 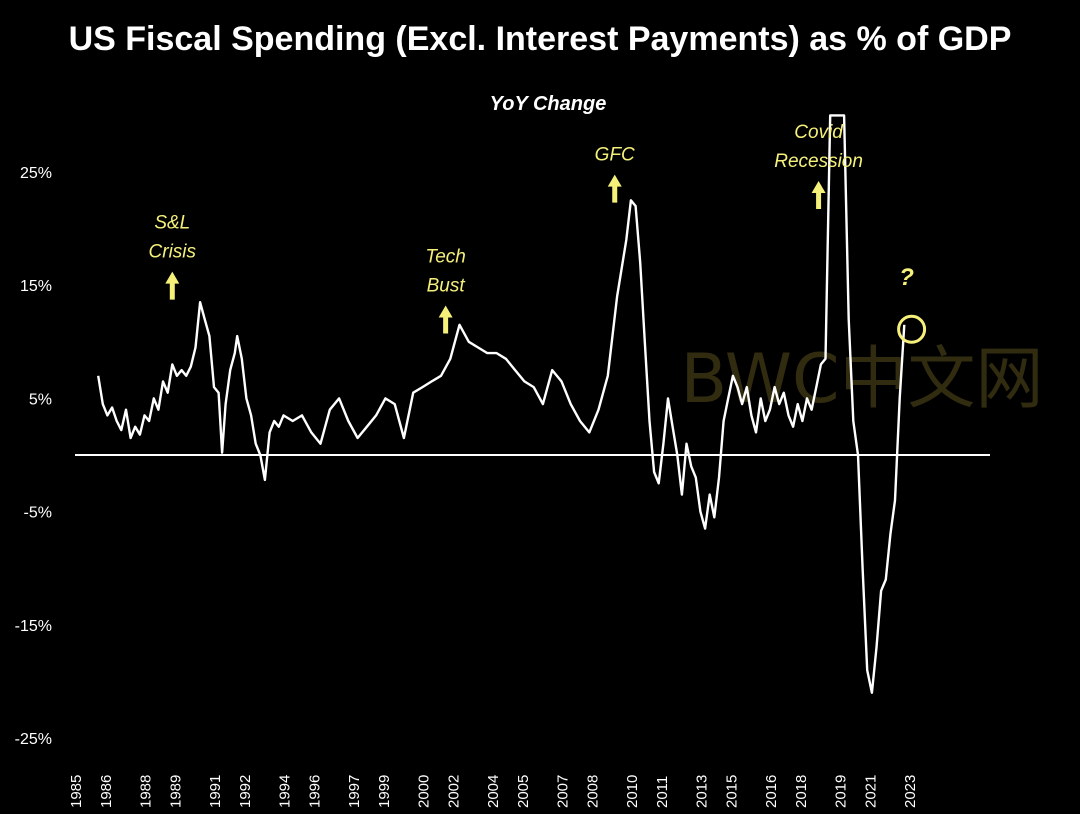 I want to click on x-tick-label: 1992, so click(x=245, y=791).